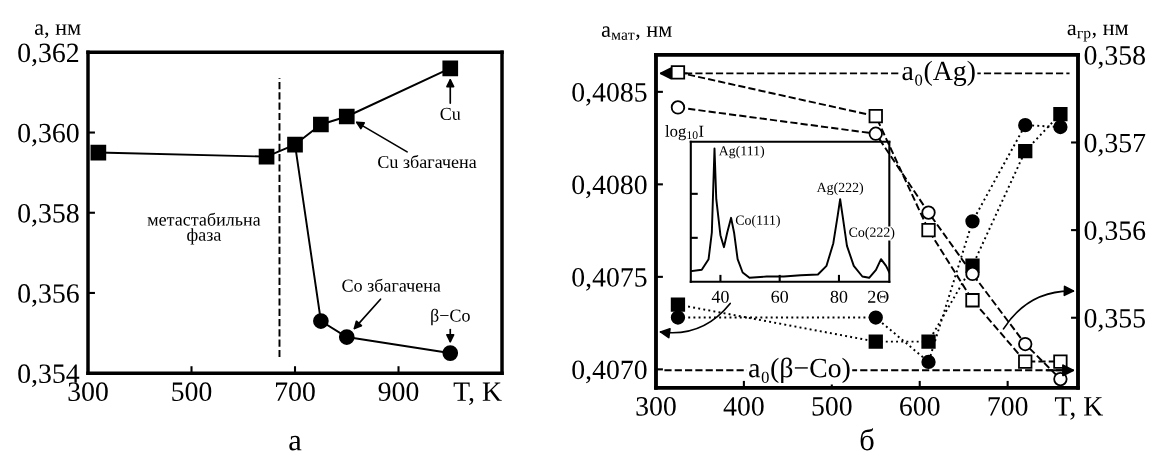 The width and height of the screenshot is (1161, 459). What do you see at coordinates (609, 372) in the screenshot?
I see `y-tick-label: 0,4070` at bounding box center [609, 372].